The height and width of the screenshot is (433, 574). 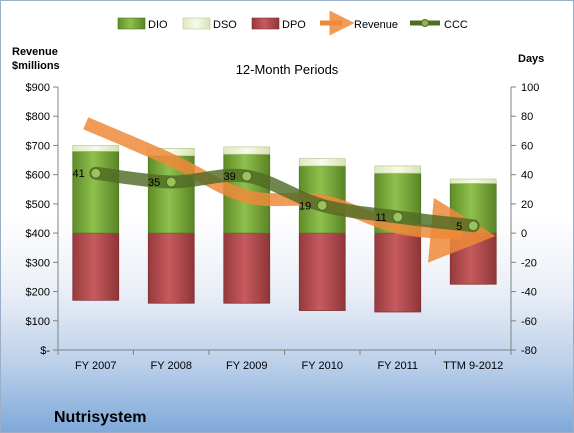 What do you see at coordinates (38, 293) in the screenshot?
I see `y-left-tick-label: $200` at bounding box center [38, 293].